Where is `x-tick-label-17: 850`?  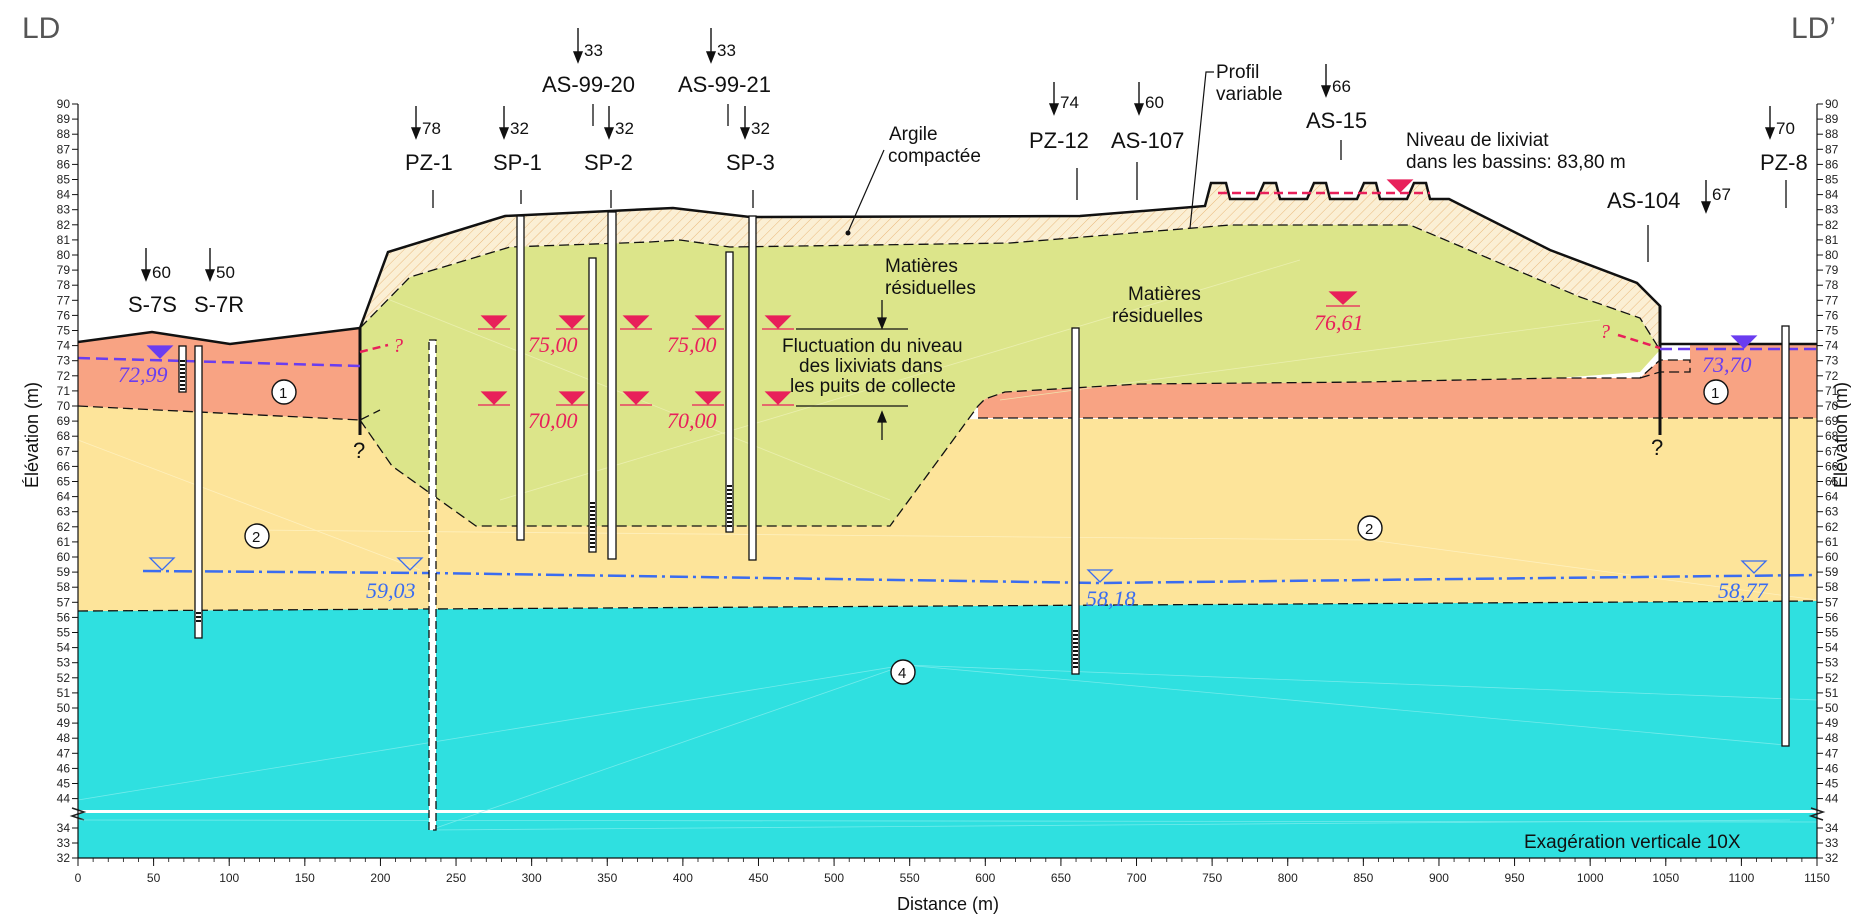
x-tick-label-17: 850 is located at coordinates (1363, 878).